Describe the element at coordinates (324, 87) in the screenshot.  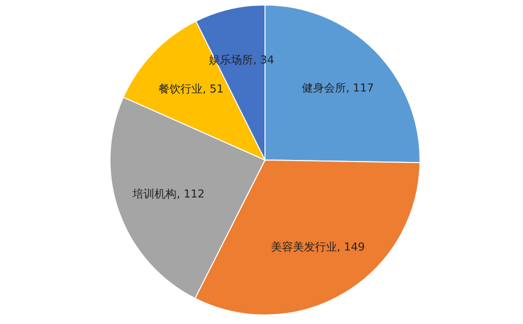
I see `slice-label: 健身会所` at that location.